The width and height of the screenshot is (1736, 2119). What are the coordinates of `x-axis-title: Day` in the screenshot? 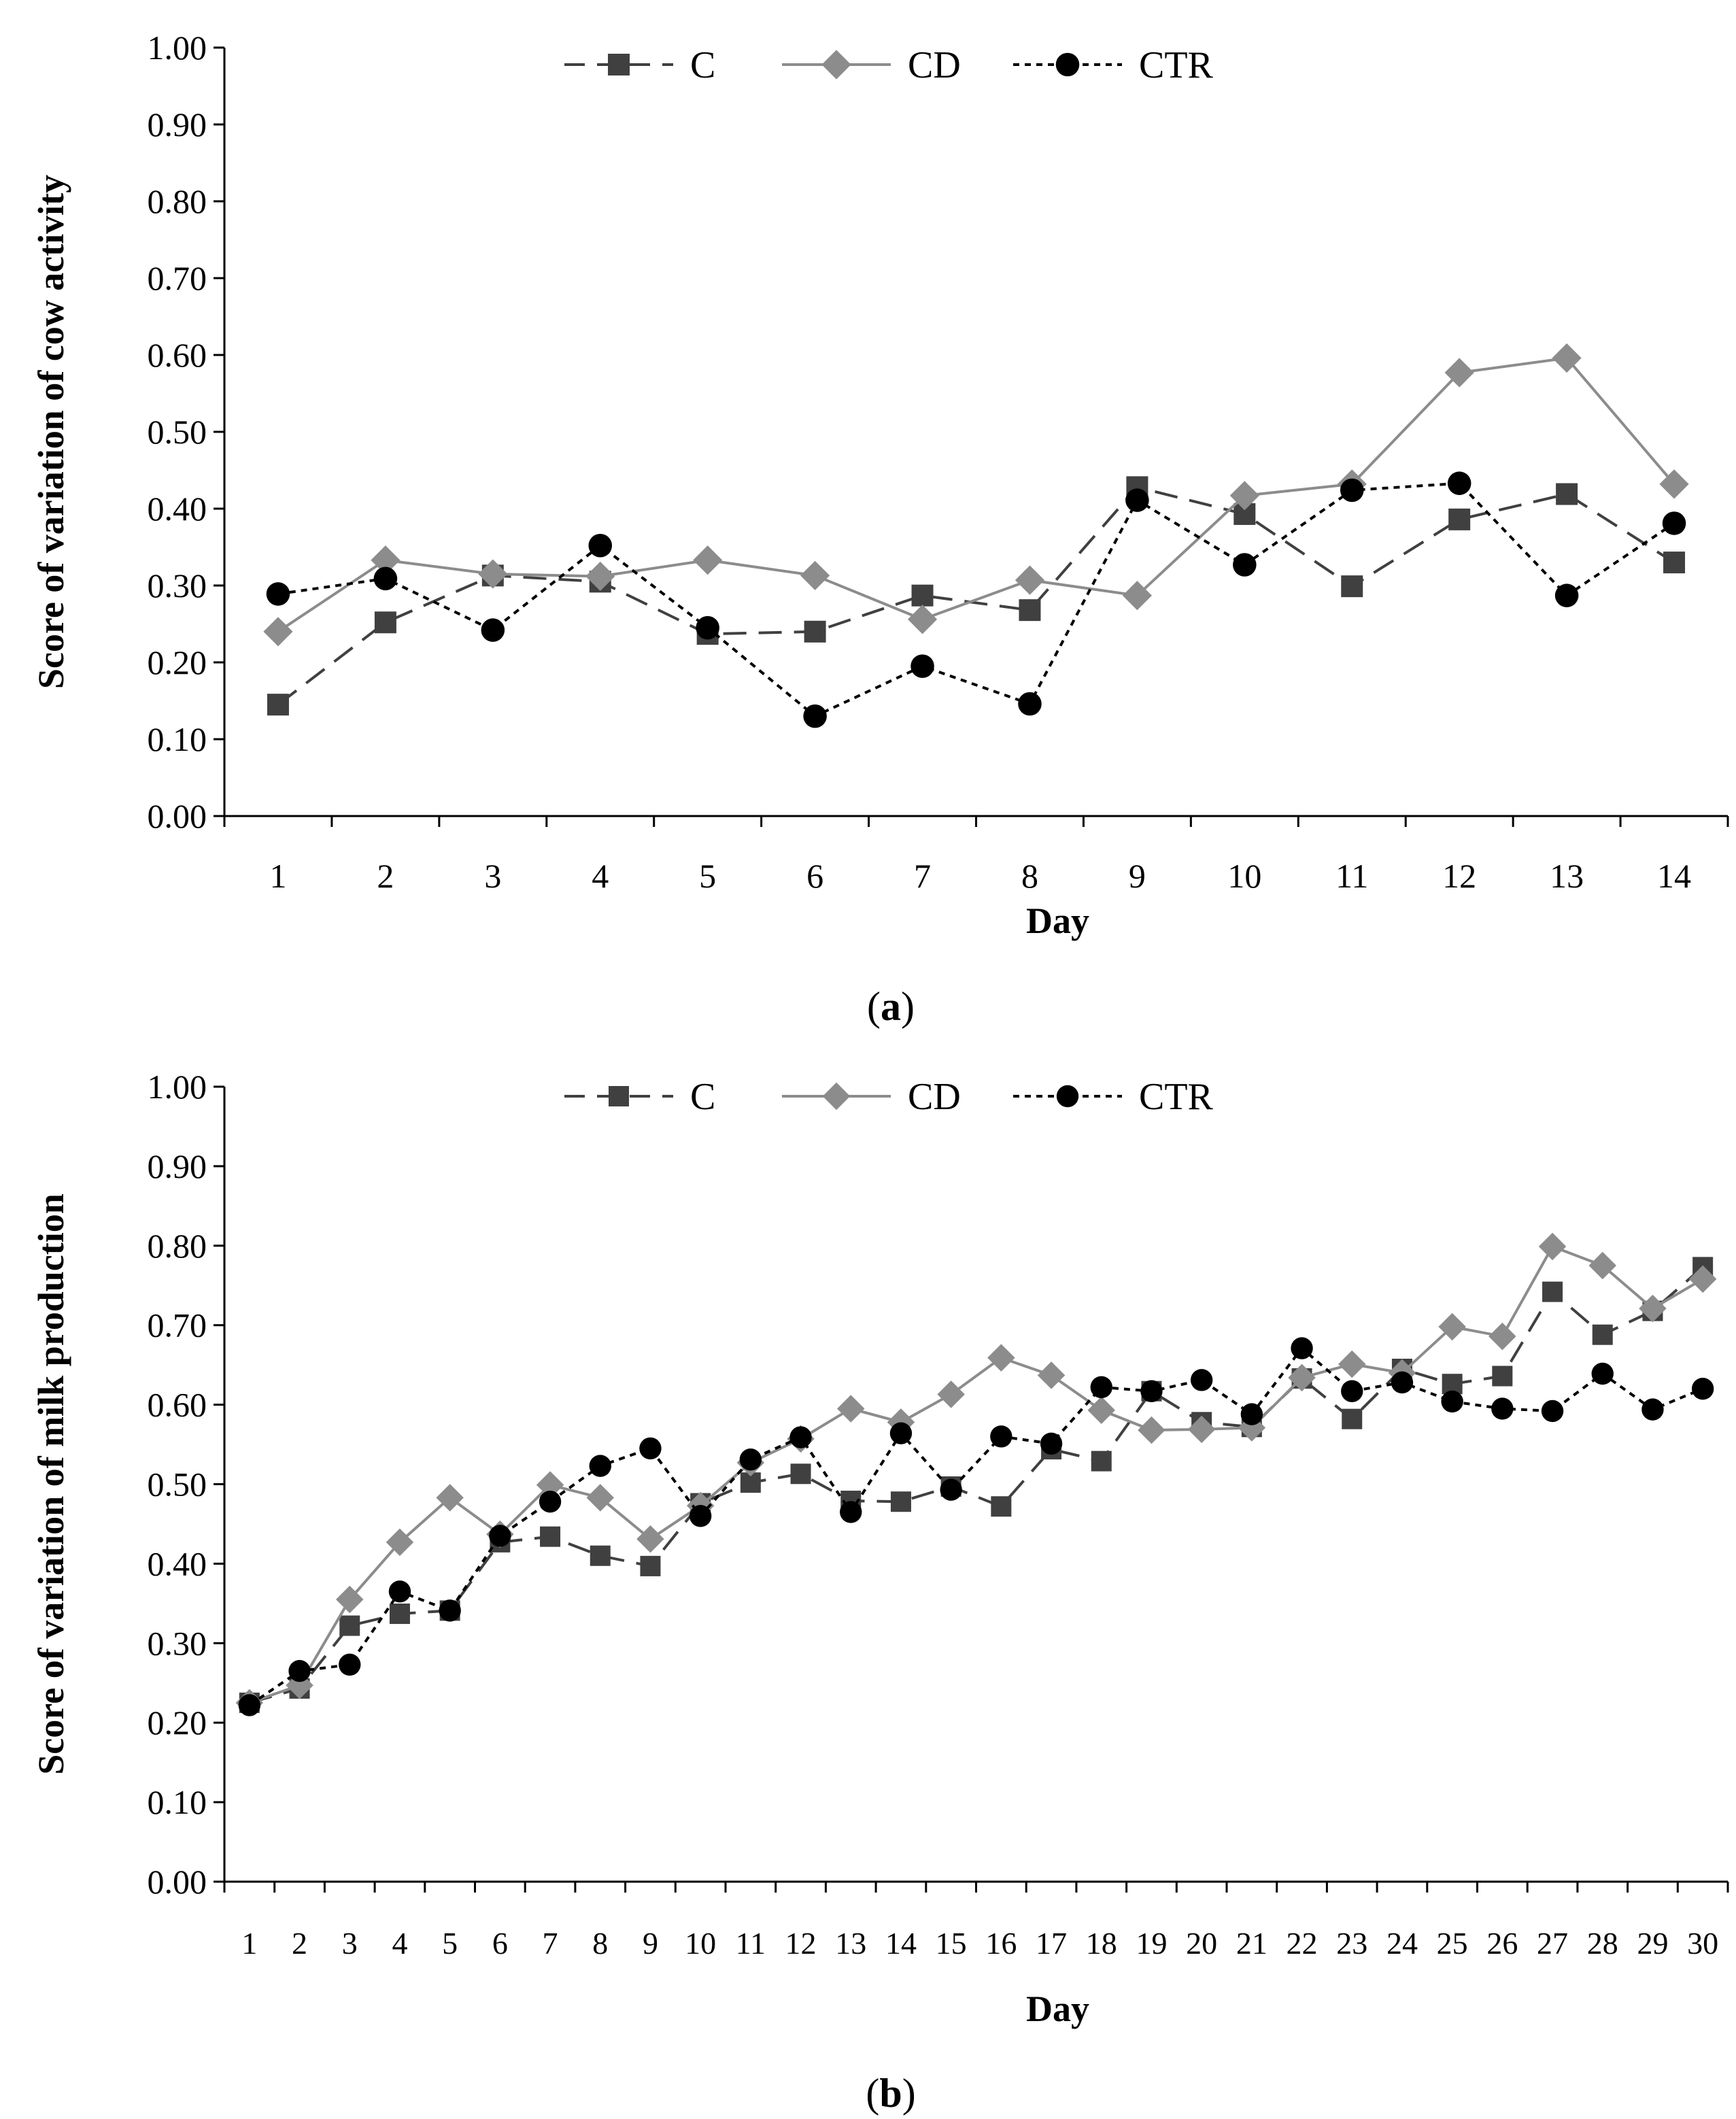 It's located at (1057, 2008).